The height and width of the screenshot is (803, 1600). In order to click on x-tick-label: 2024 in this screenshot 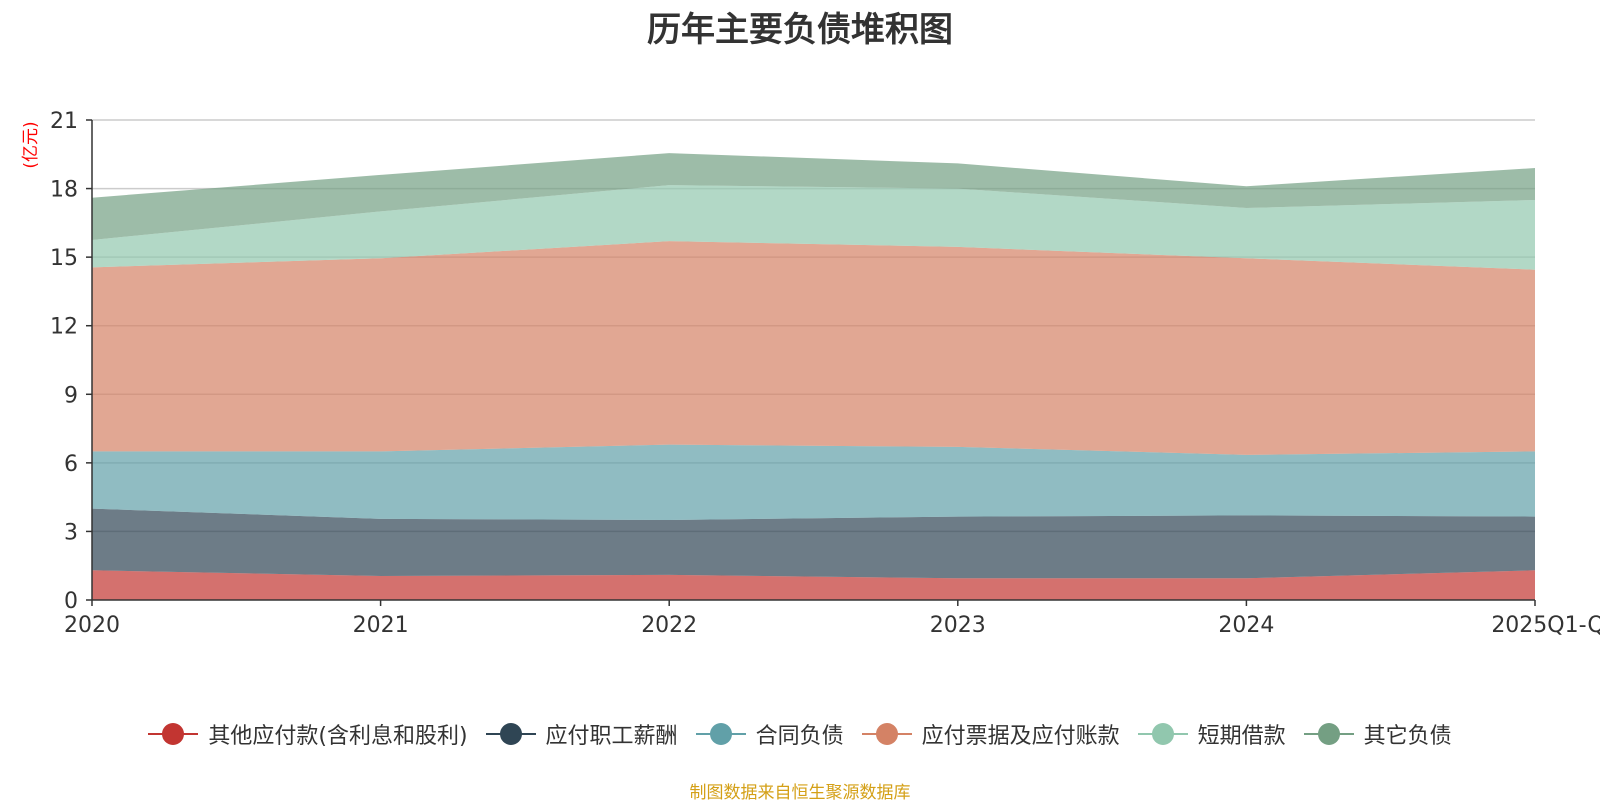, I will do `click(1246, 625)`.